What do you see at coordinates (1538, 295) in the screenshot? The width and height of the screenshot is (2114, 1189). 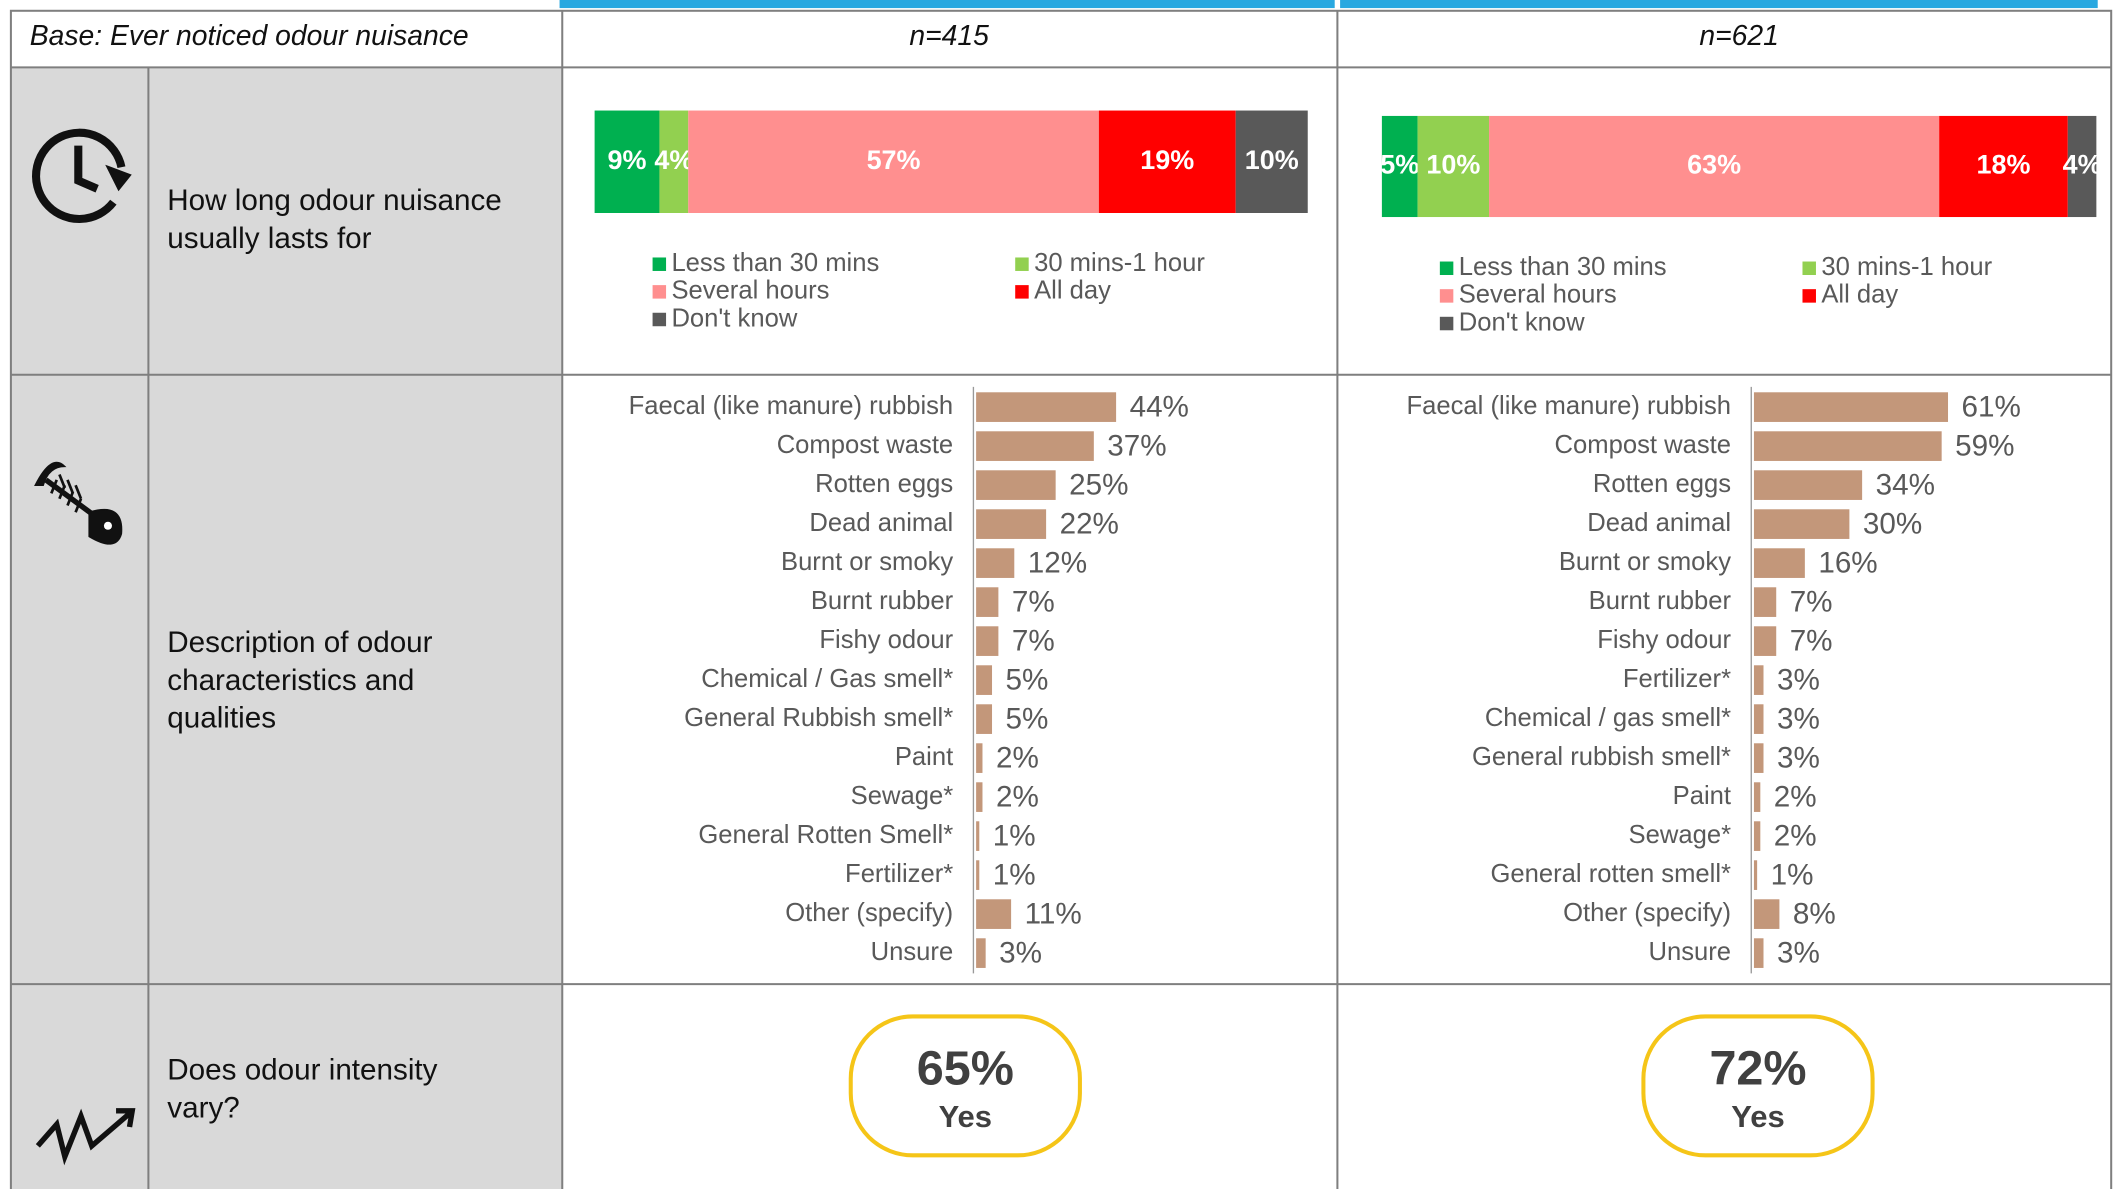 I see `legend-label: Several hours` at bounding box center [1538, 295].